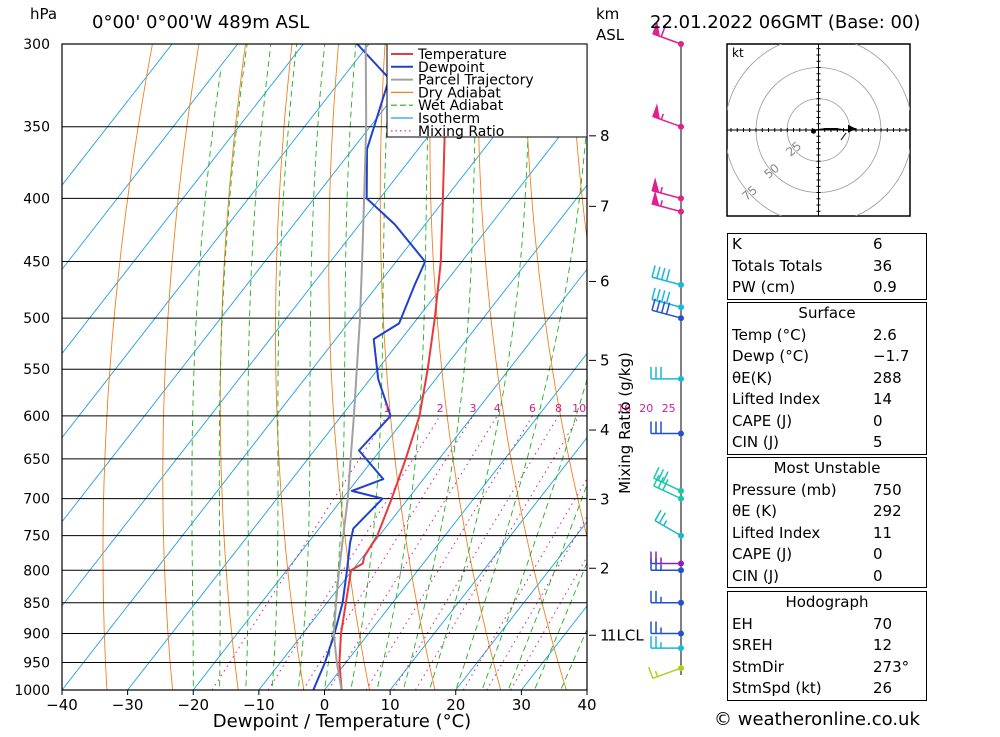  What do you see at coordinates (827, 555) in the screenshot?
I see `most-unstable-row: CAPE (J)0` at bounding box center [827, 555].